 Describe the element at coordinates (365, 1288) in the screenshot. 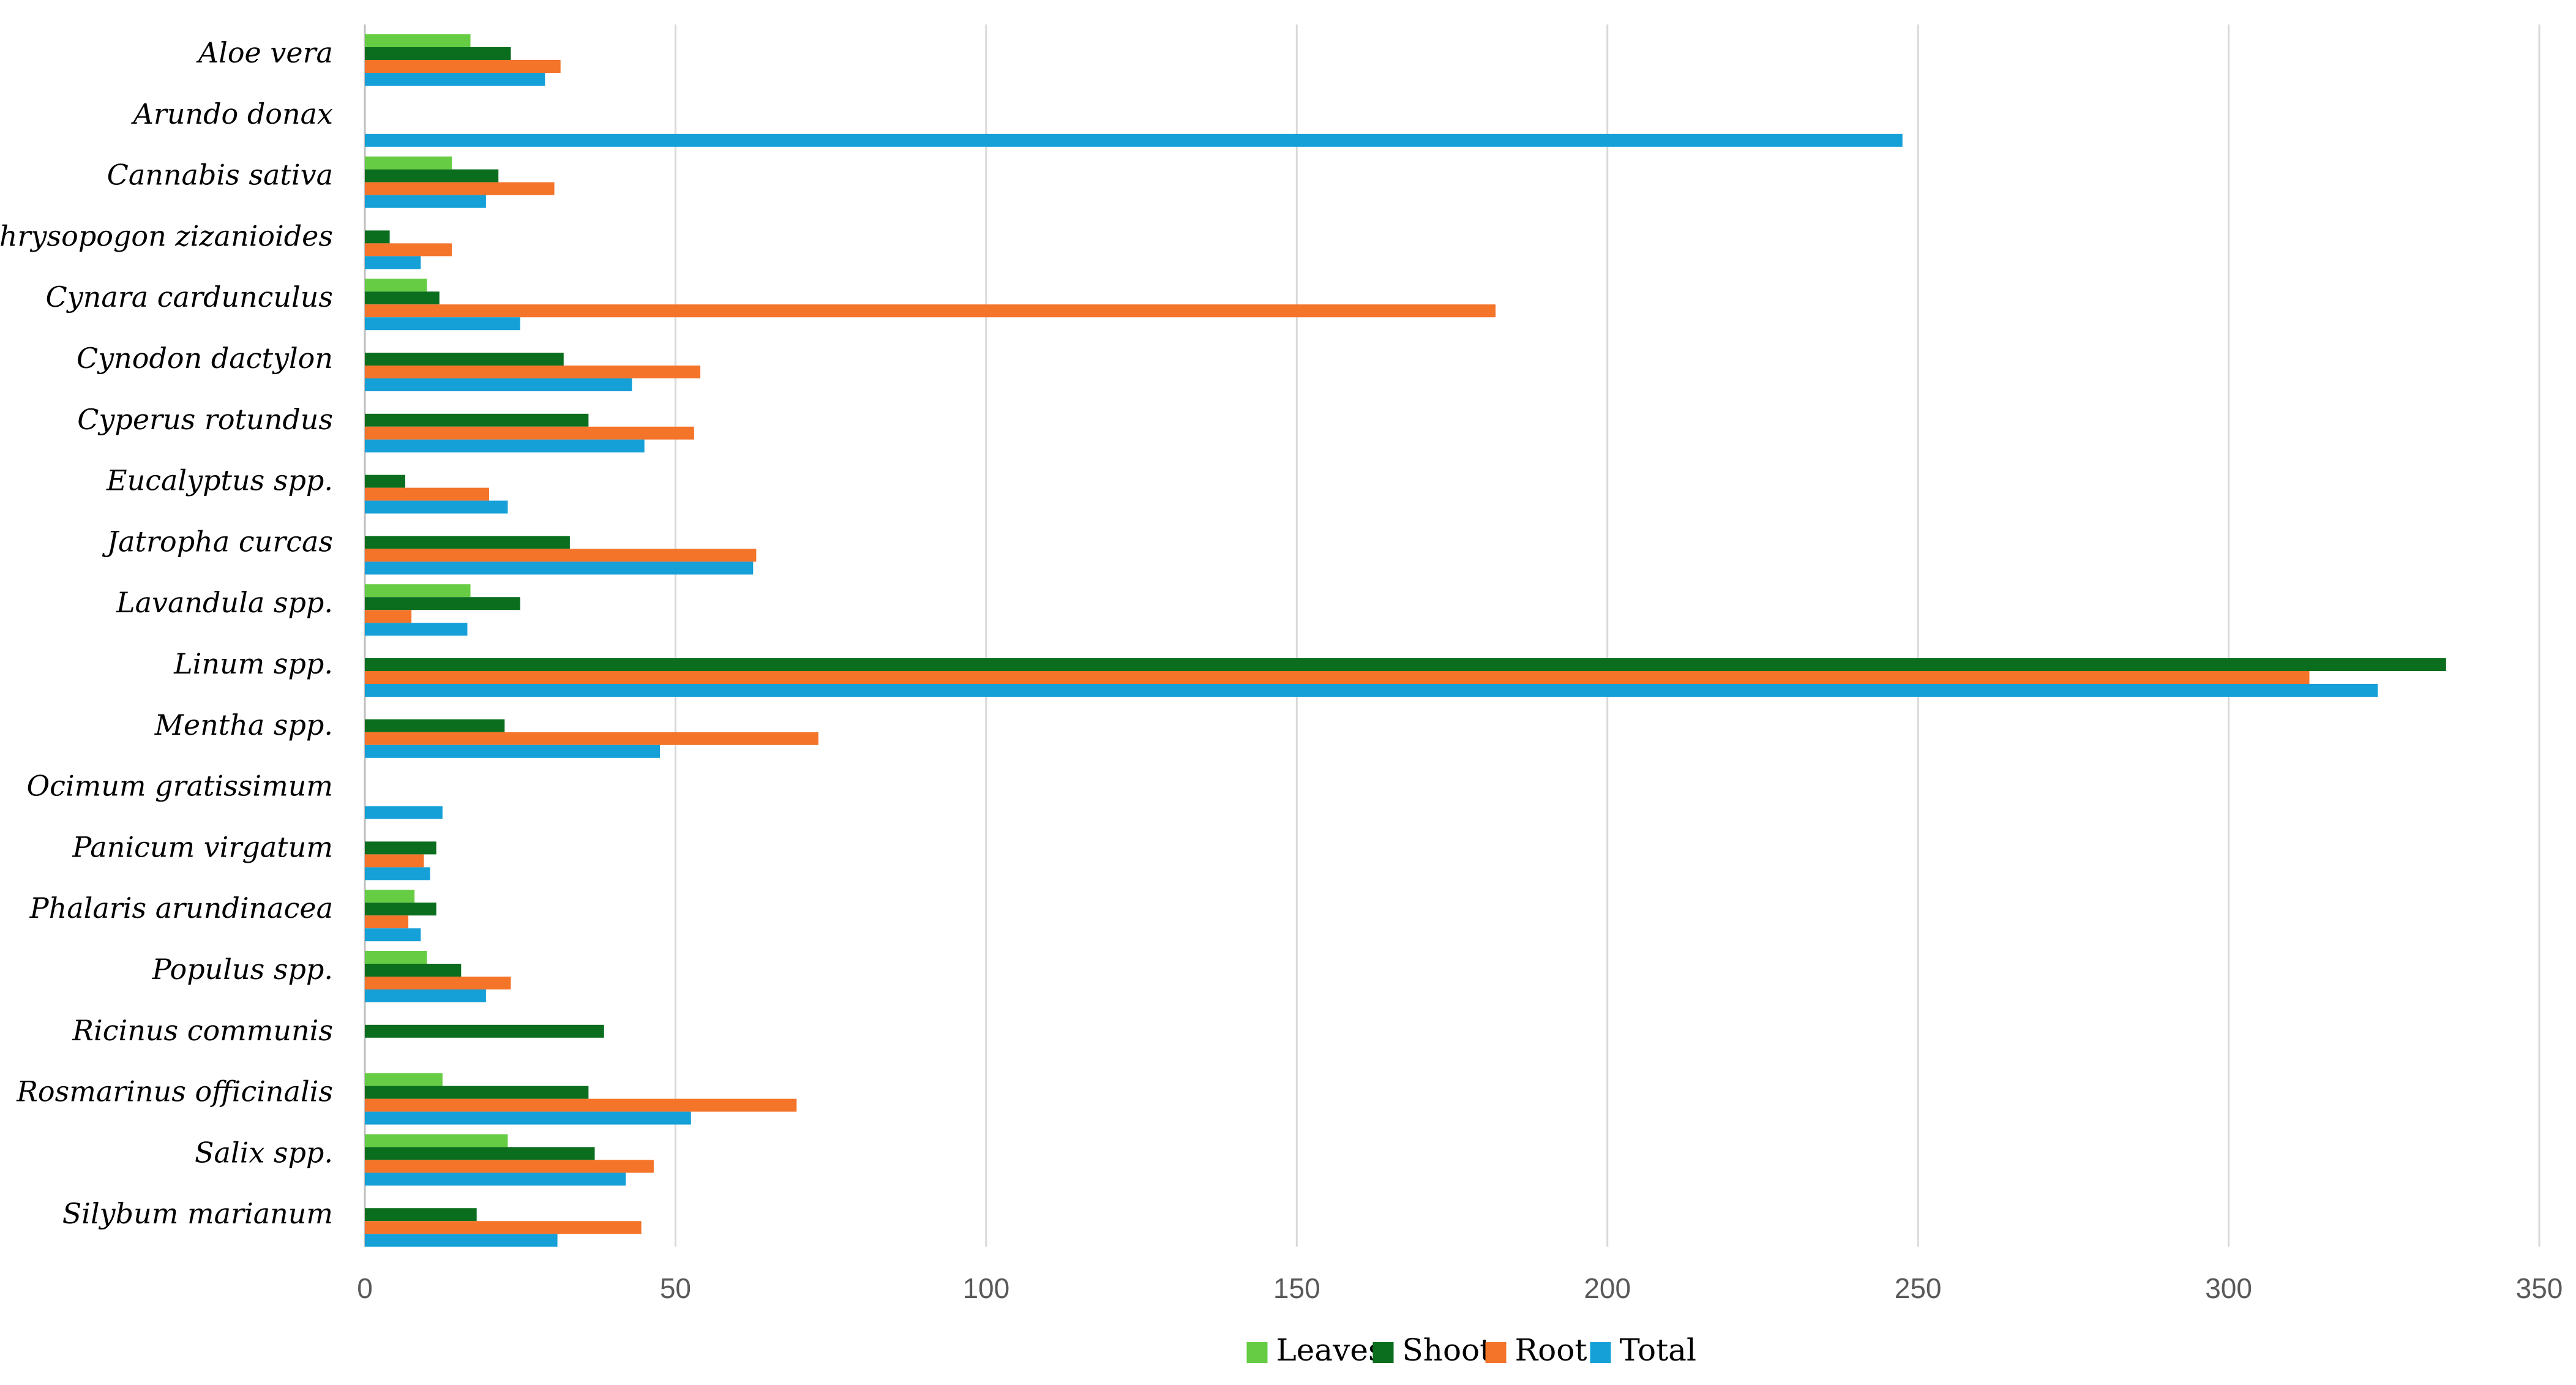

I see `x-tick-label: 0` at that location.